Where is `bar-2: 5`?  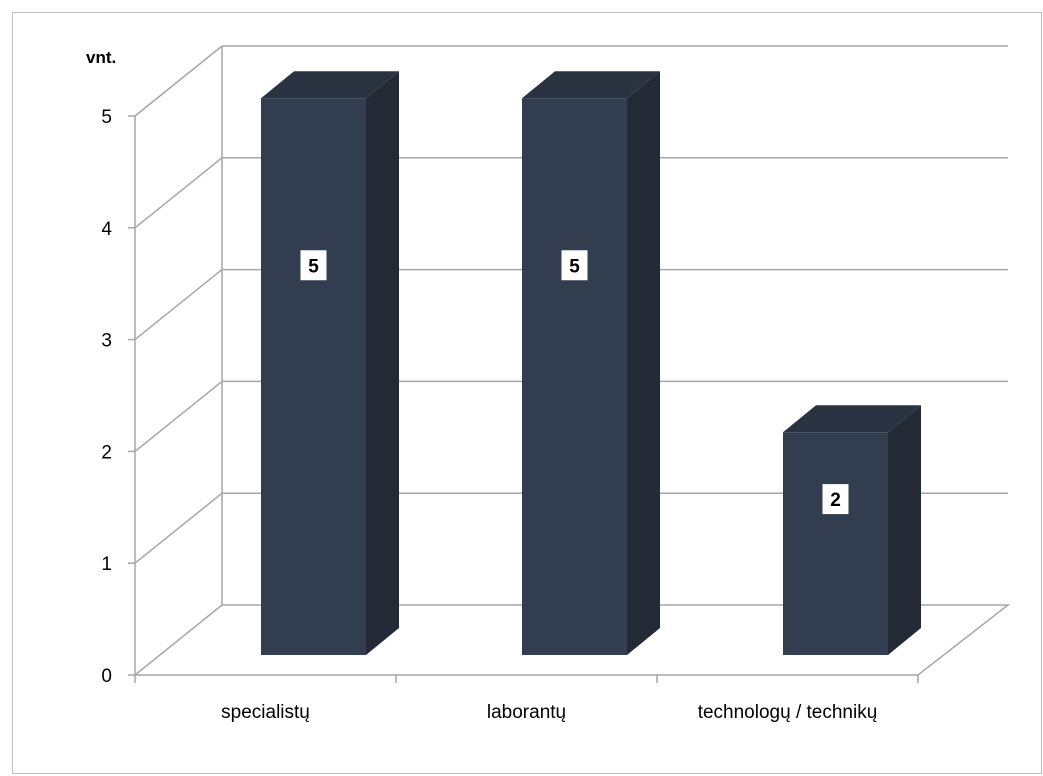
bar-2: 5 is located at coordinates (591, 363).